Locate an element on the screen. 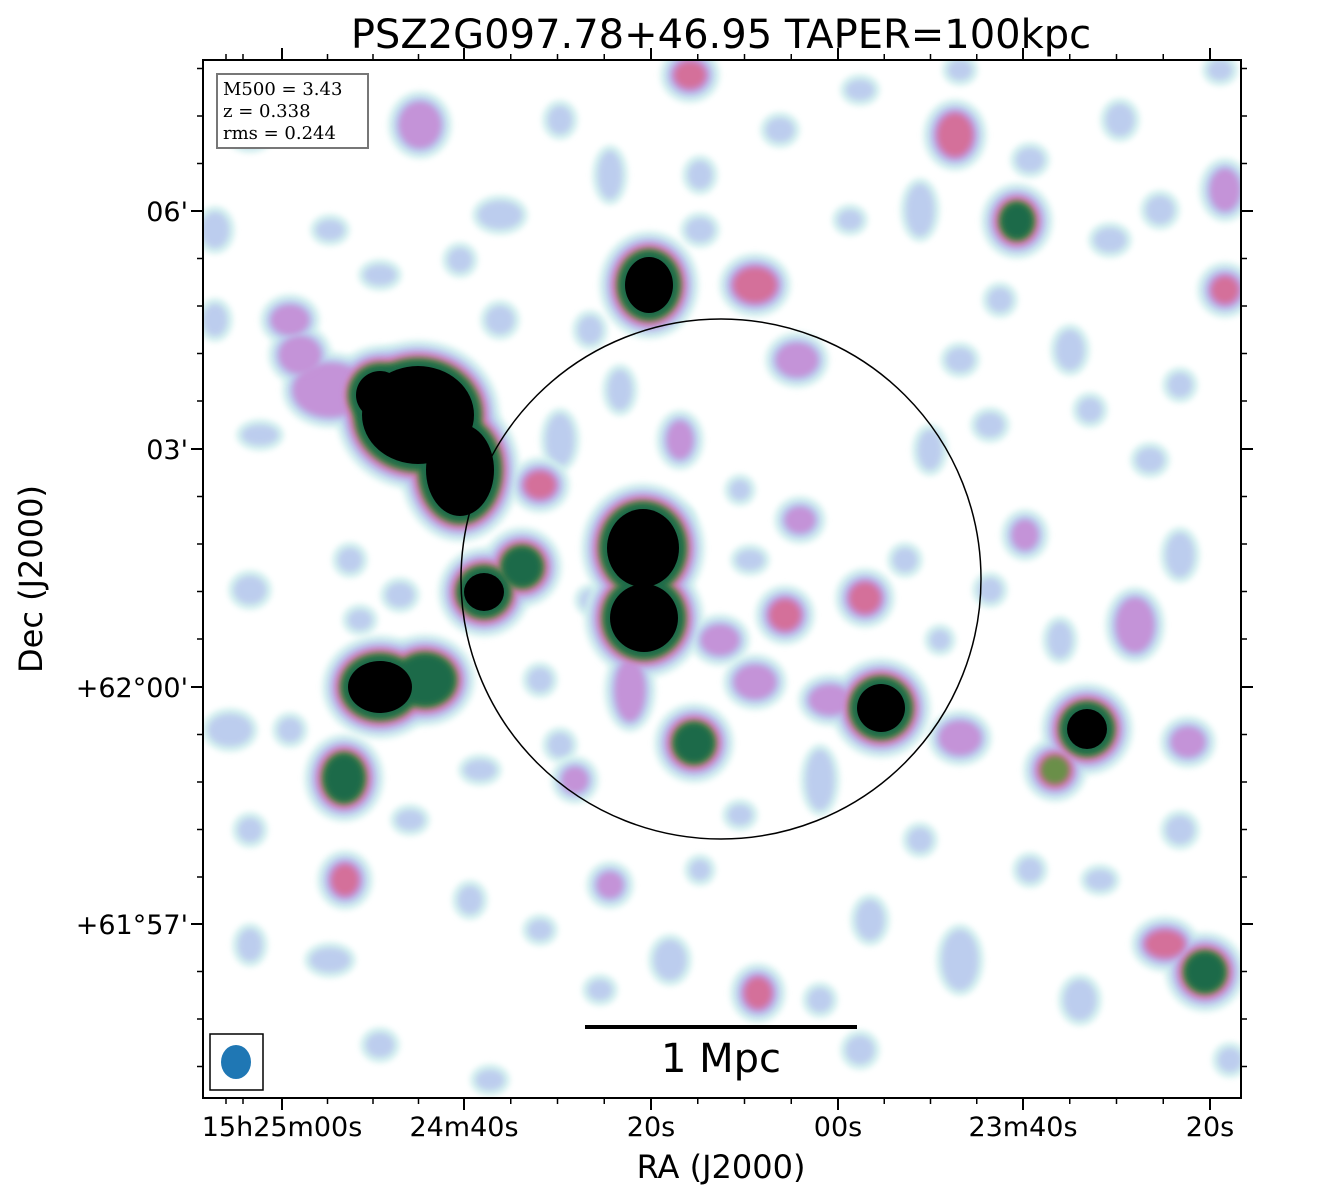  info-redshift: z = 0.338 is located at coordinates (267, 111).